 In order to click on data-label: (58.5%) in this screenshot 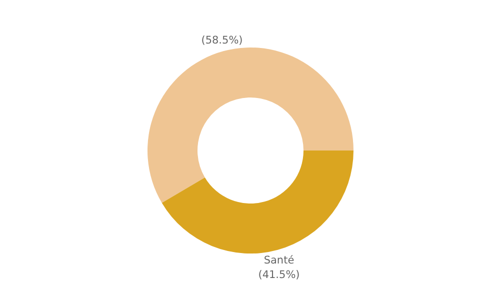, I will do `click(222, 40)`.